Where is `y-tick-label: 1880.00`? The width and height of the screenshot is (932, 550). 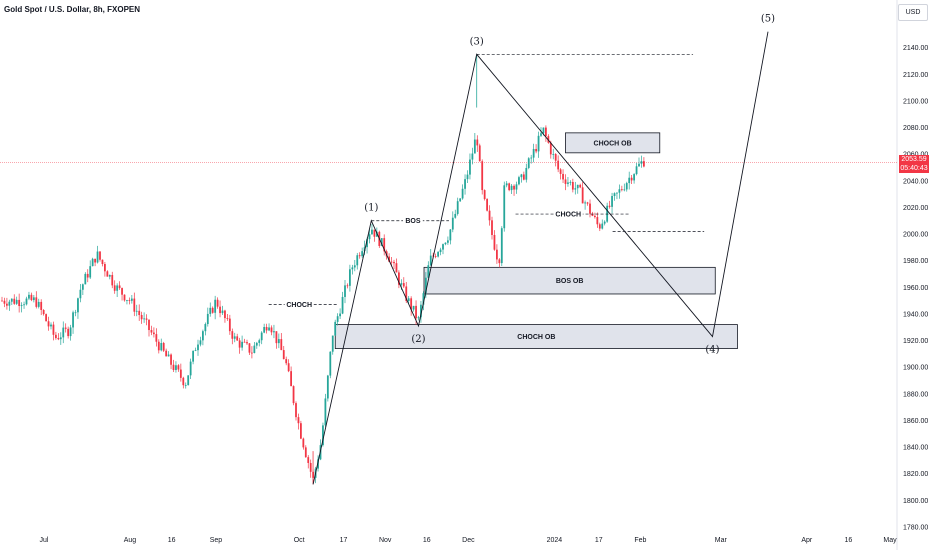 y-tick-label: 1880.00 is located at coordinates (915, 394).